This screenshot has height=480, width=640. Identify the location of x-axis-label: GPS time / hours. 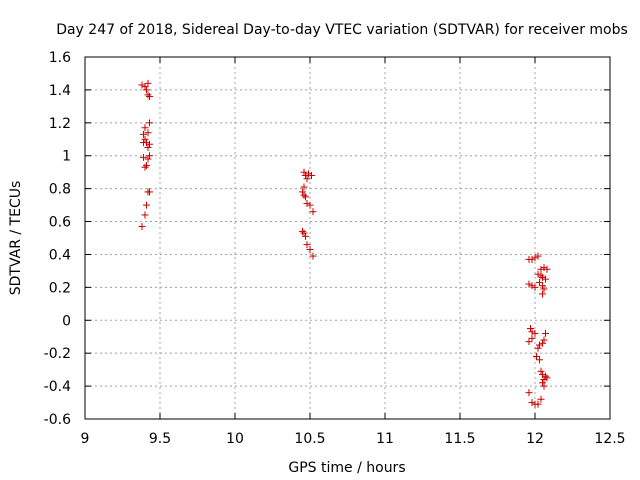
(346, 468).